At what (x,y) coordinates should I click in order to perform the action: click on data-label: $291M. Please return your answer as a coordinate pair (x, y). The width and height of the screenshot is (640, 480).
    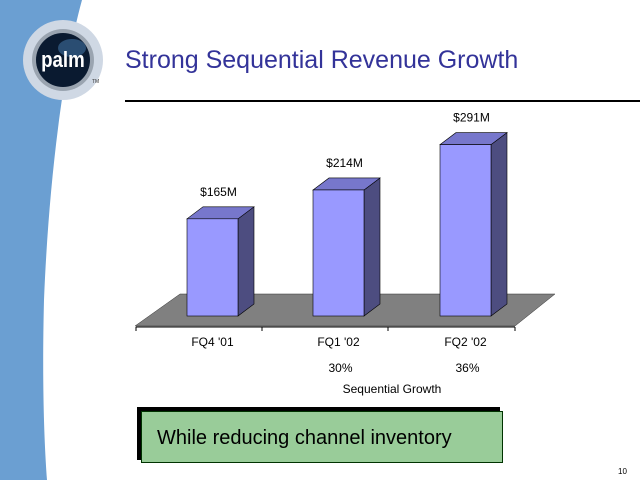
    Looking at the image, I should click on (471, 118).